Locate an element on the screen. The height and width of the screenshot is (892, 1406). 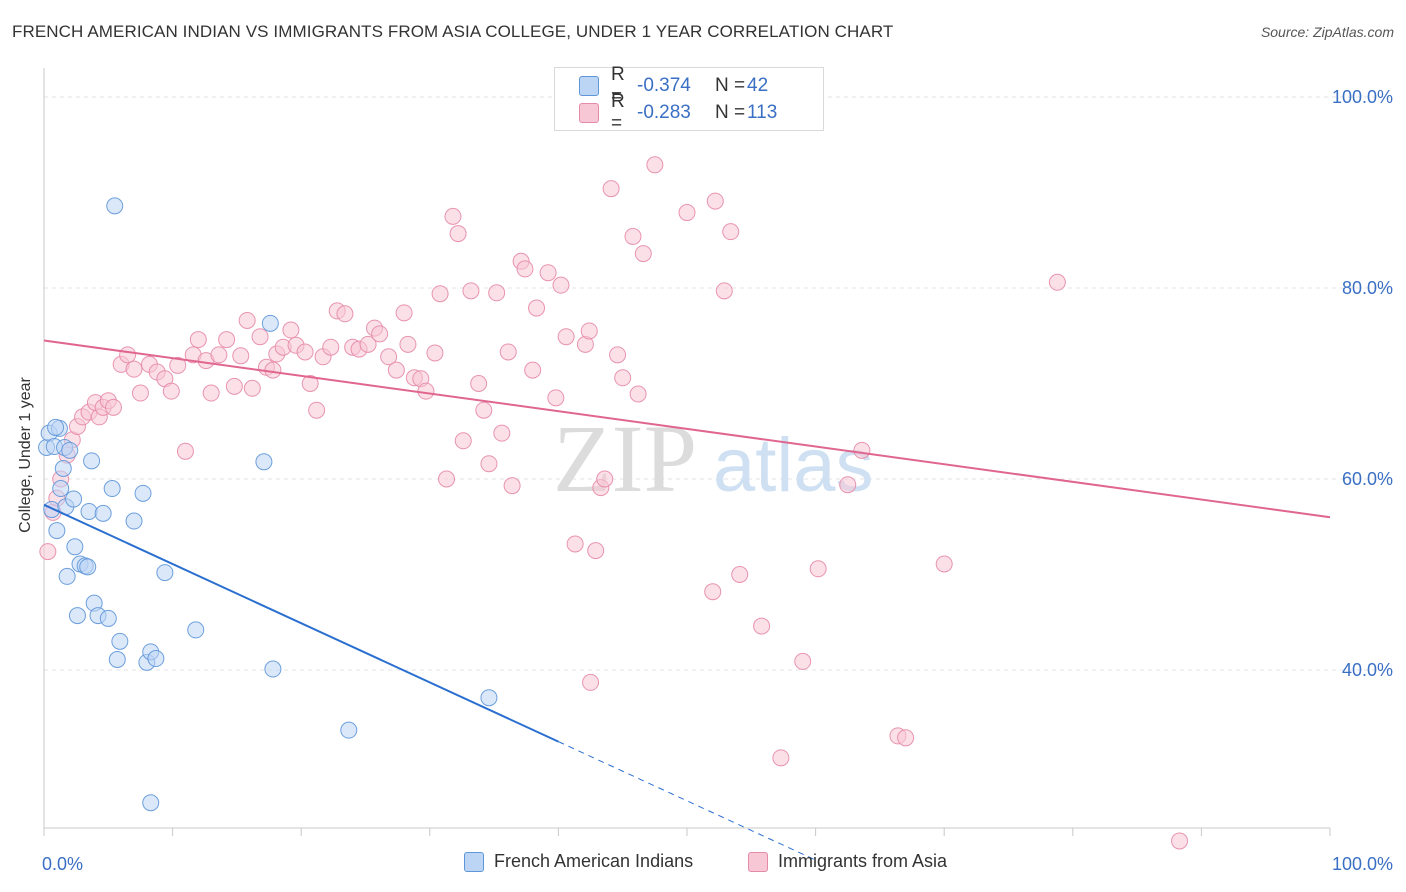
x-tick-label: 0.0% is located at coordinates (62, 864).